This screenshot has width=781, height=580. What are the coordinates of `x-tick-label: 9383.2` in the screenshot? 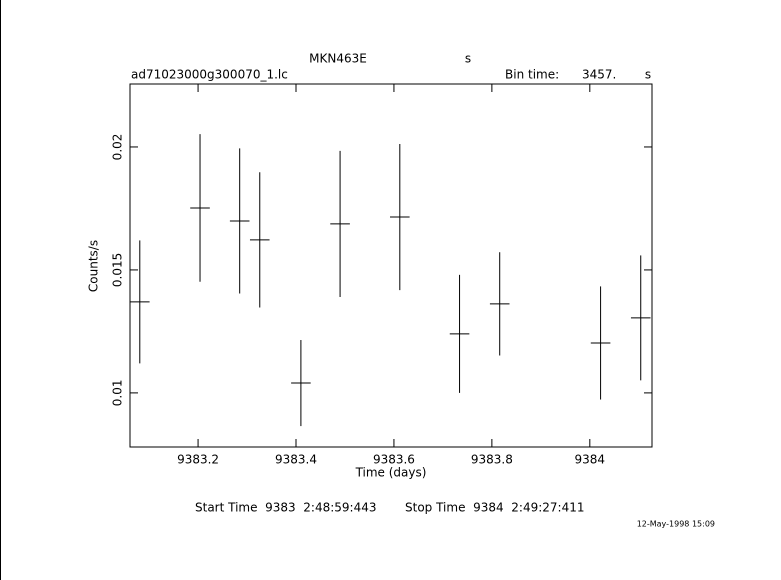 It's located at (198, 460).